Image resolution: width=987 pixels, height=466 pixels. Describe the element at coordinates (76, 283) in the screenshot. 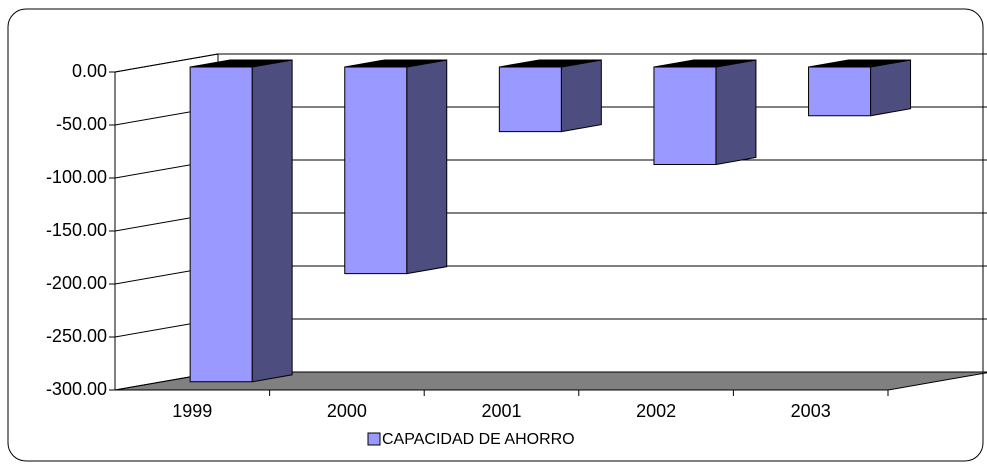

I see `y-tick-label: -200.00` at that location.